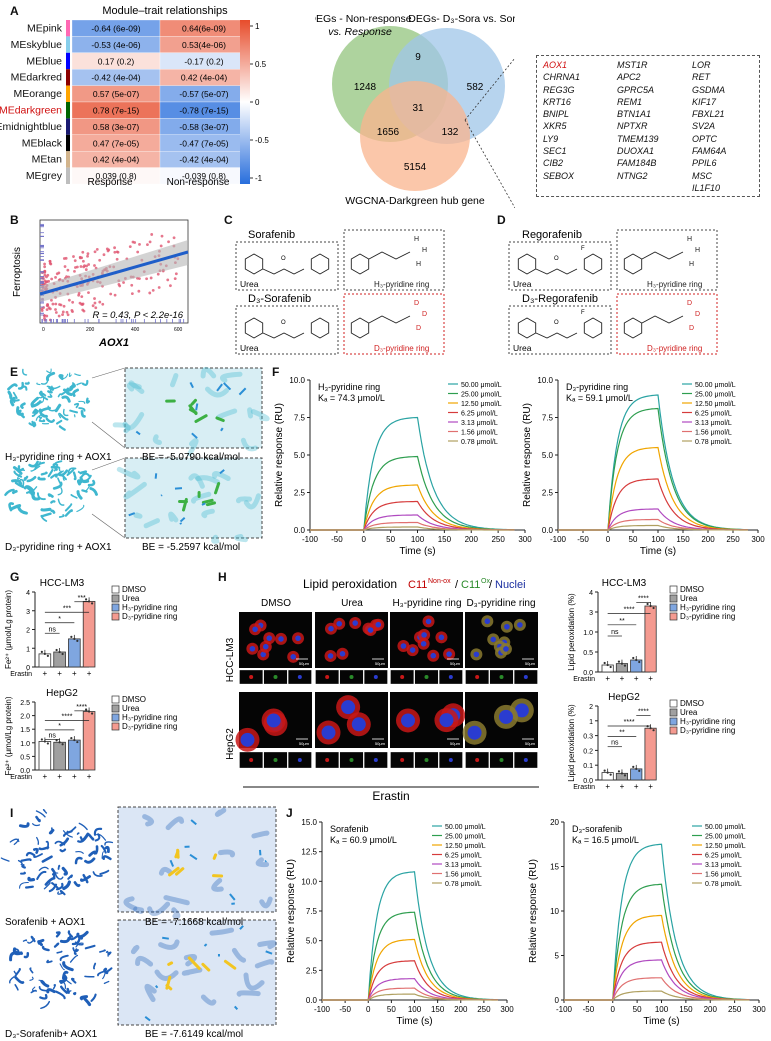  Describe the element at coordinates (45, 673) in the screenshot. I see `erastin-sign: +` at that location.